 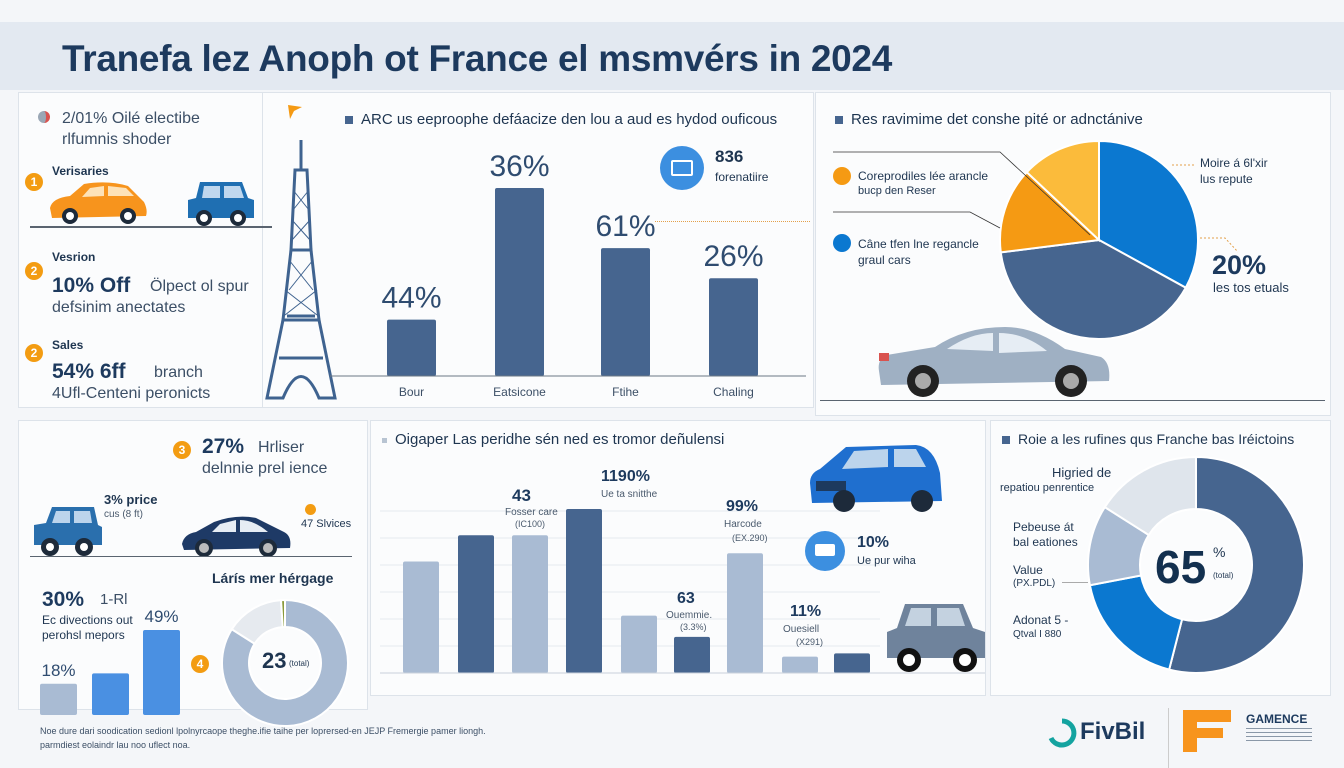 I want to click on stat-sub: delnnie prel ience, so click(x=265, y=468).